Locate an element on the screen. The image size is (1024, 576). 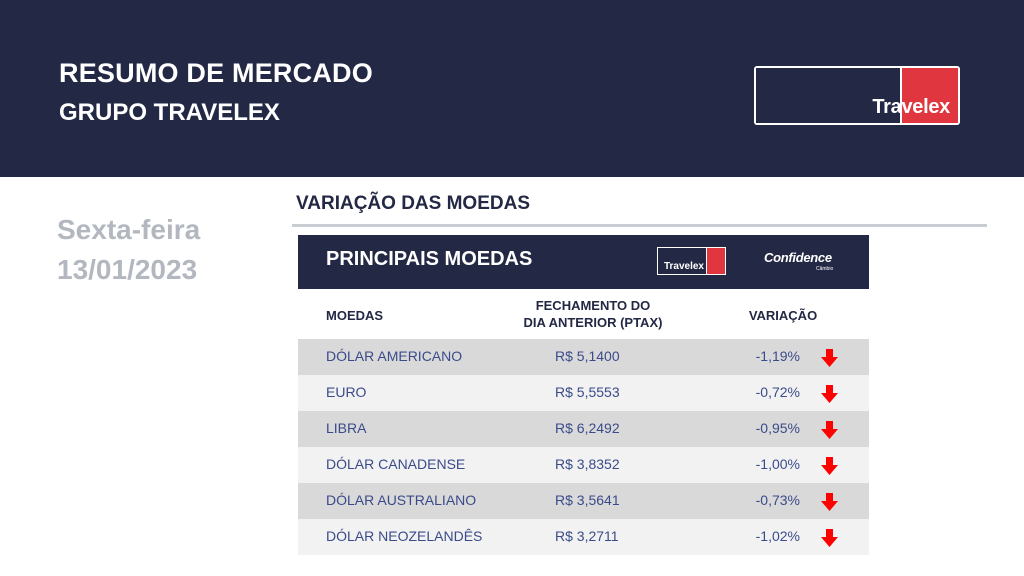
col-header-variation: VARIAÇÃO is located at coordinates (783, 315).